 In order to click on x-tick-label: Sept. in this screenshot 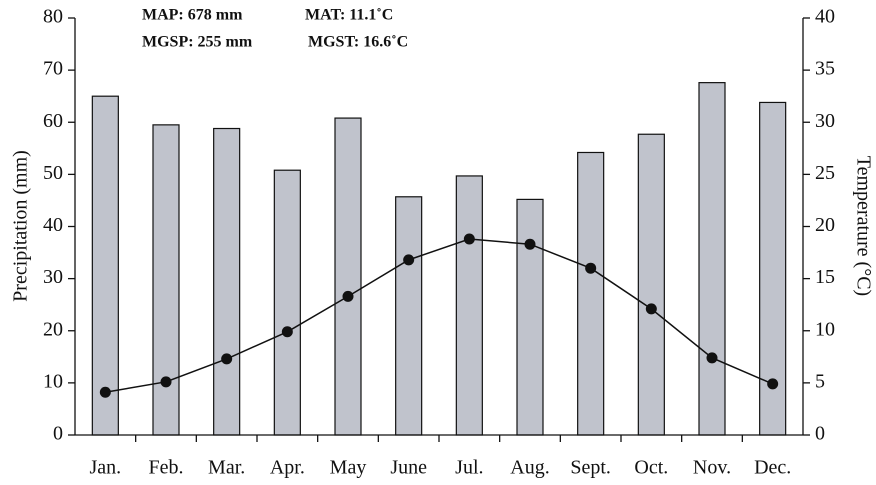, I will do `click(590, 468)`.